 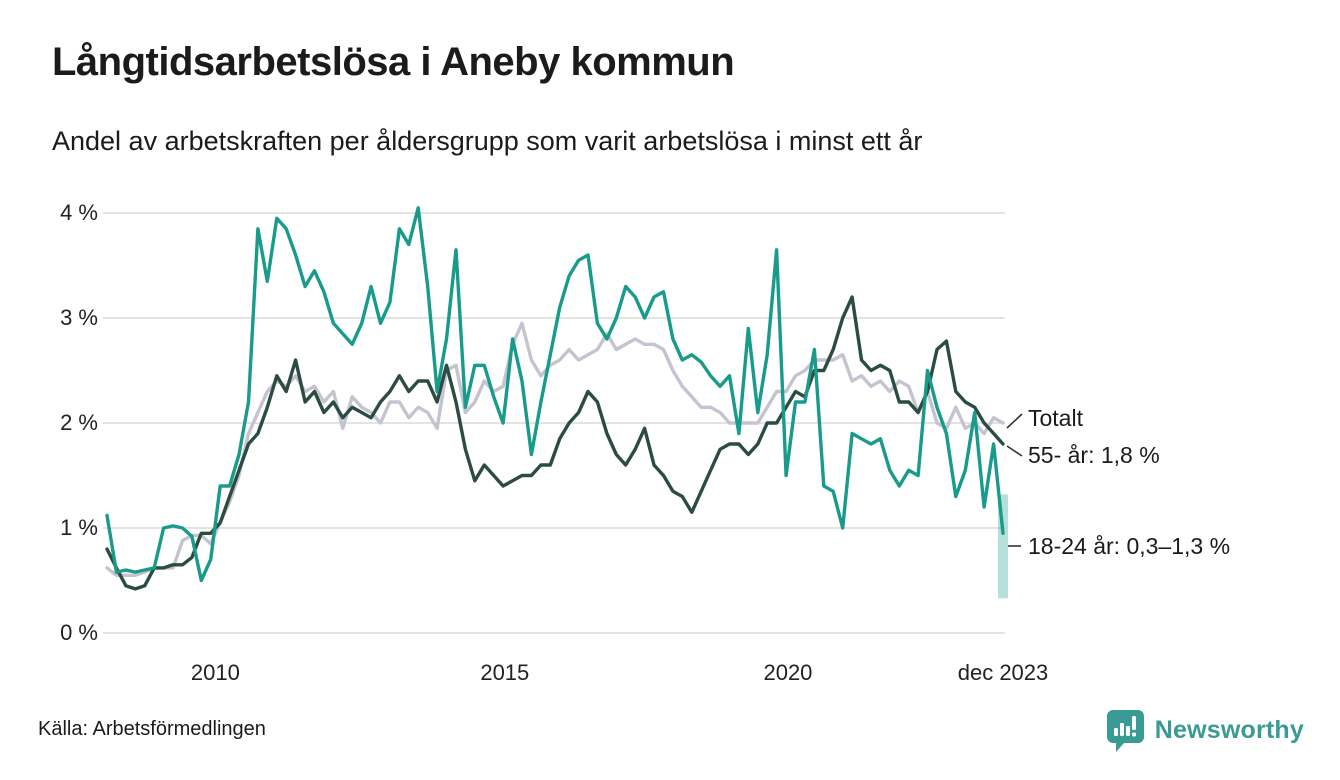 What do you see at coordinates (215, 672) in the screenshot?
I see `x-axis-tick-label: 2010` at bounding box center [215, 672].